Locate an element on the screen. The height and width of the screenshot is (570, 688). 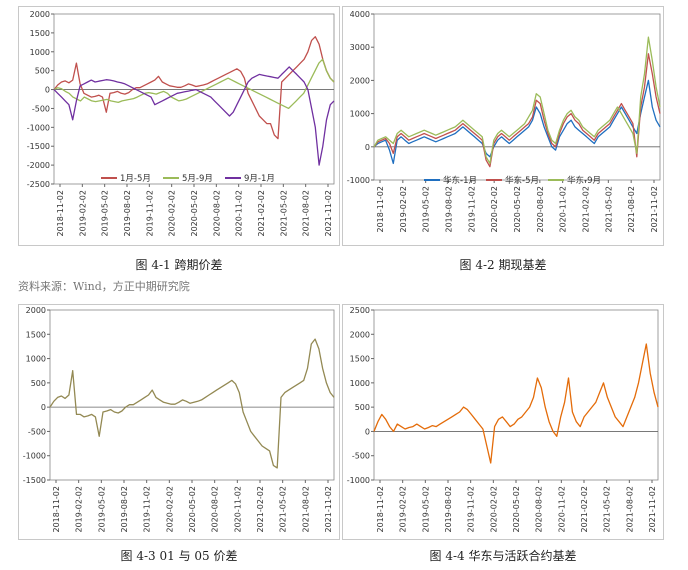
caption-fig3: 图 4-3 01 与 05 价差 is located at coordinates (179, 556).